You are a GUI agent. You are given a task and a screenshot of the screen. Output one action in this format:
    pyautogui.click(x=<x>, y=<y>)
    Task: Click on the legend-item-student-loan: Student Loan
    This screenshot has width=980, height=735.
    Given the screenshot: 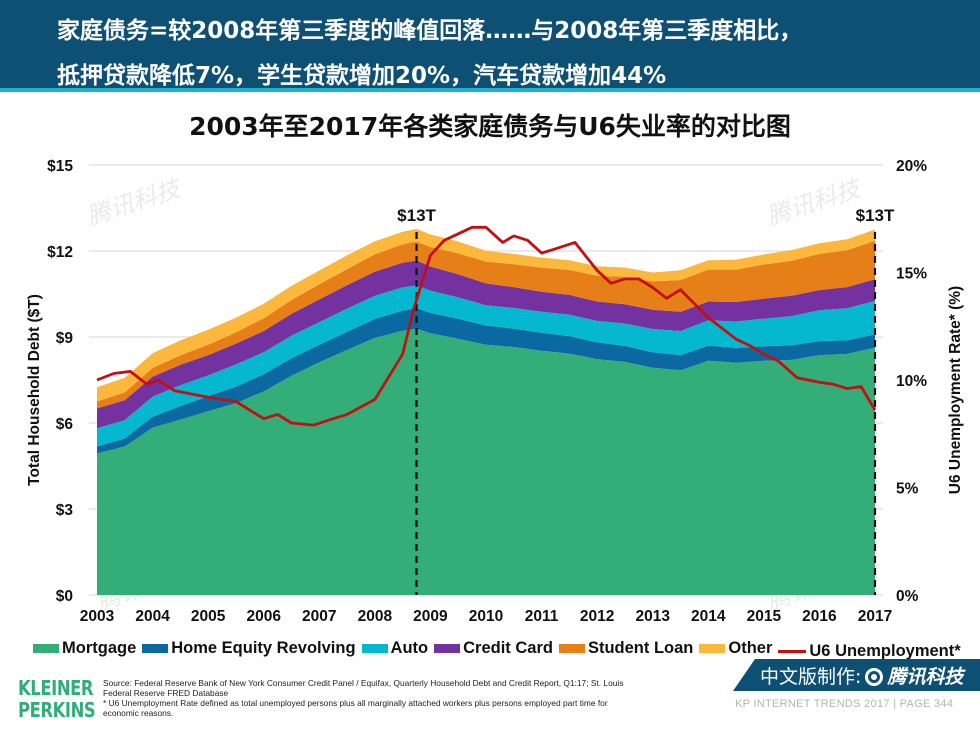 What is the action you would take?
    pyautogui.click(x=626, y=648)
    